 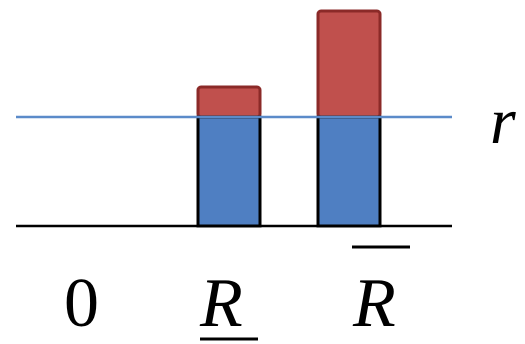 What do you see at coordinates (374, 303) in the screenshot?
I see `upper-r-label: R` at bounding box center [374, 303].